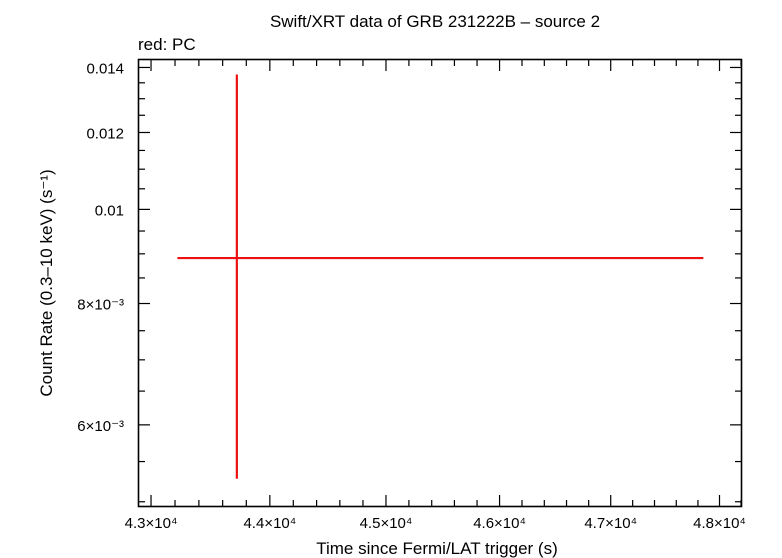 This screenshot has width=782, height=558. What do you see at coordinates (100, 426) in the screenshot?
I see `y-tick-label: 6×10⁻³` at bounding box center [100, 426].